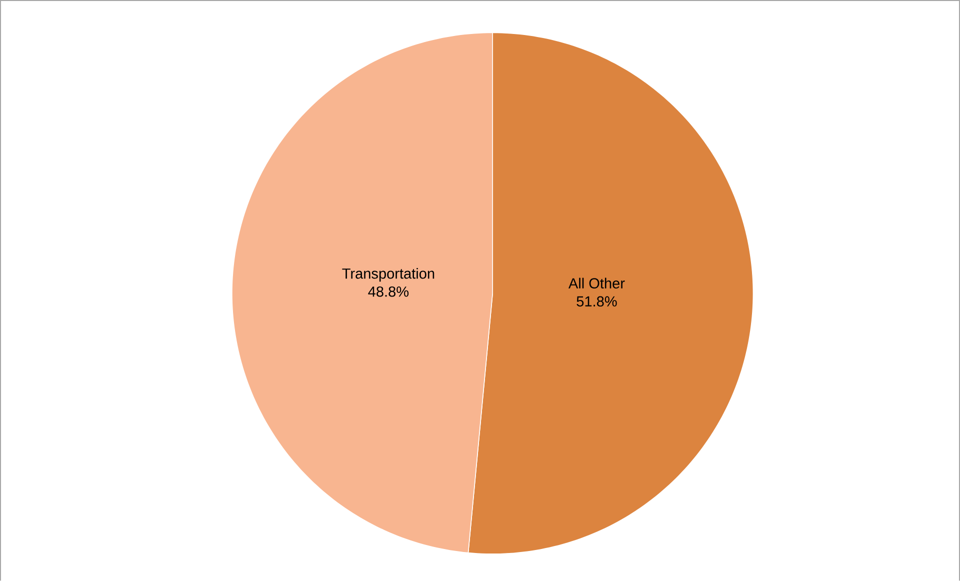  I want to click on slice-label: Transportation, so click(388, 275).